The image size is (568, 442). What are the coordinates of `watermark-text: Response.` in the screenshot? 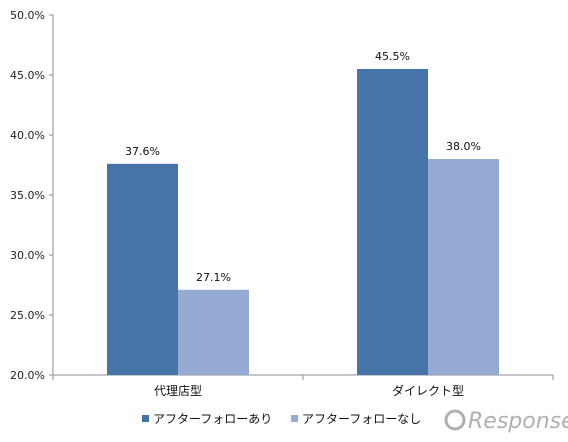 It's located at (518, 421).